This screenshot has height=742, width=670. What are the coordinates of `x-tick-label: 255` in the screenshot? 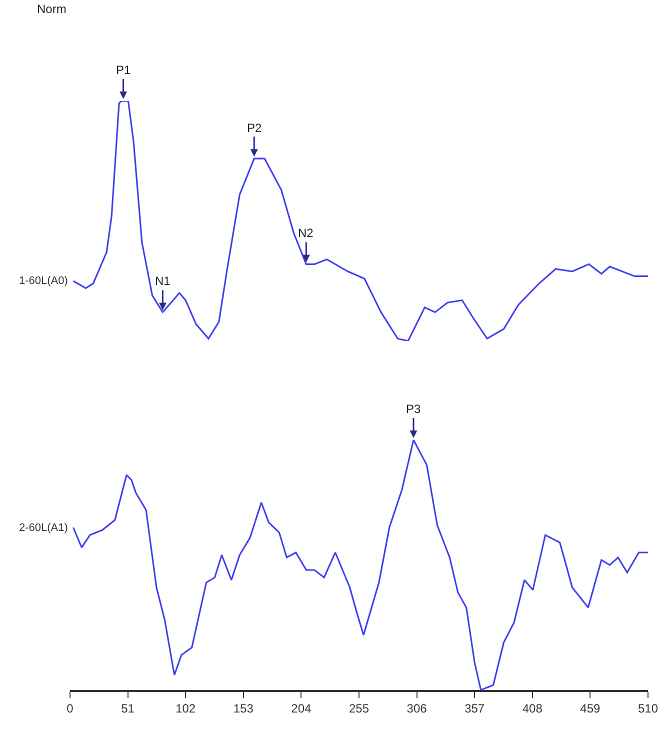 It's located at (359, 708).